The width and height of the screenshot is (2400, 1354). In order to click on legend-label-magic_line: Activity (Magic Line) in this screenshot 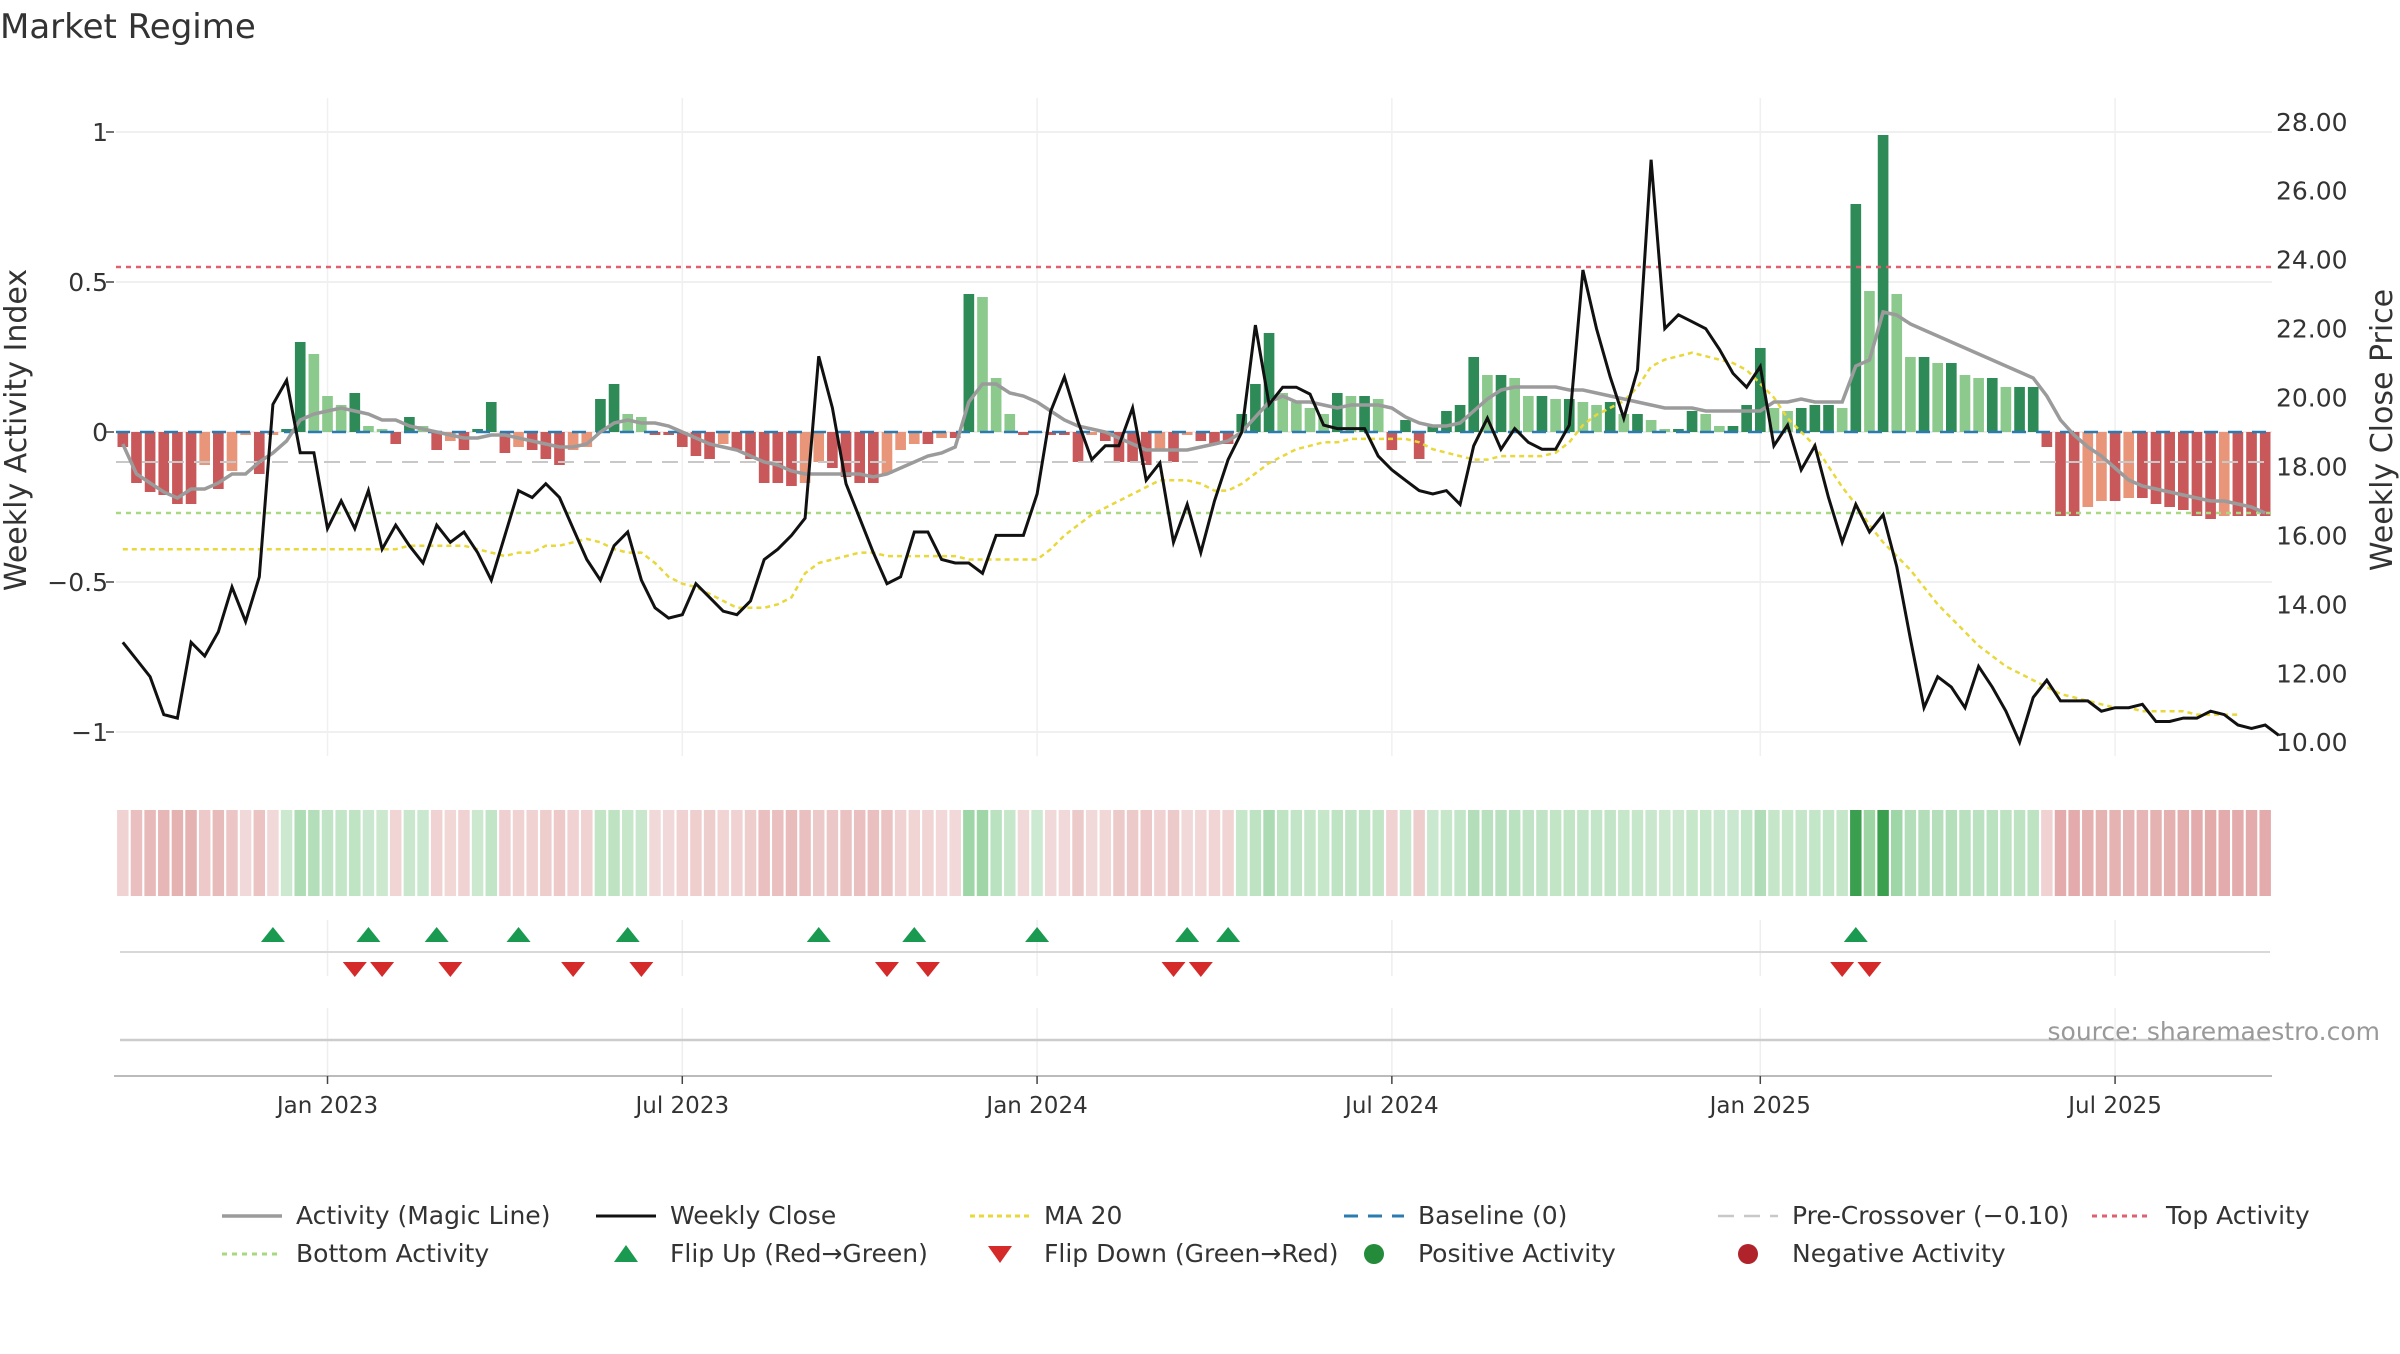, I will do `click(423, 1215)`.